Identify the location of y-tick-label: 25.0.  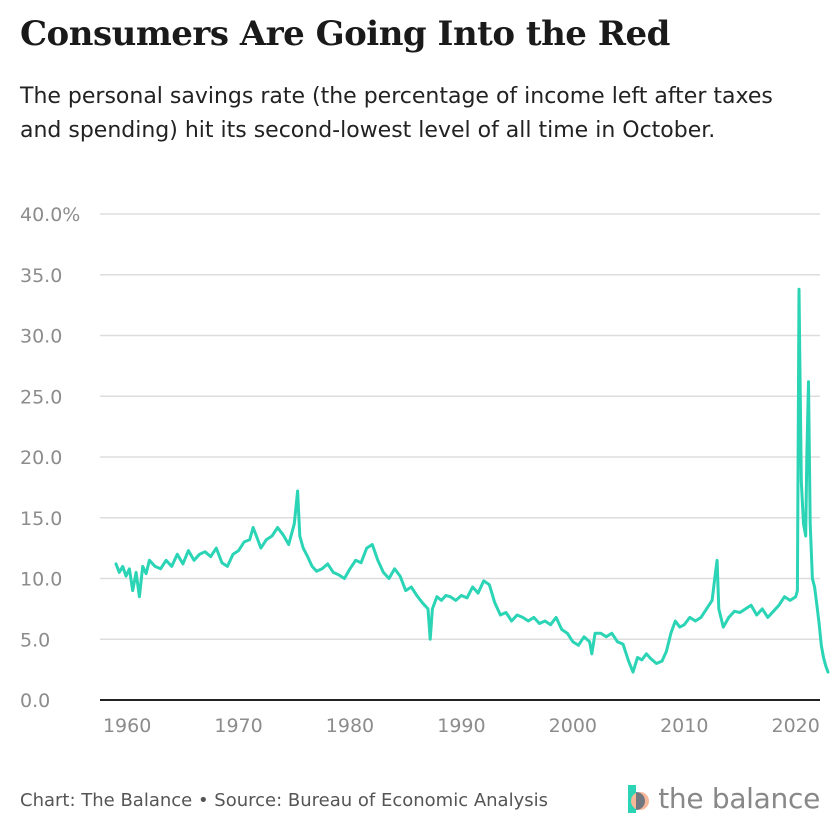
(41, 397).